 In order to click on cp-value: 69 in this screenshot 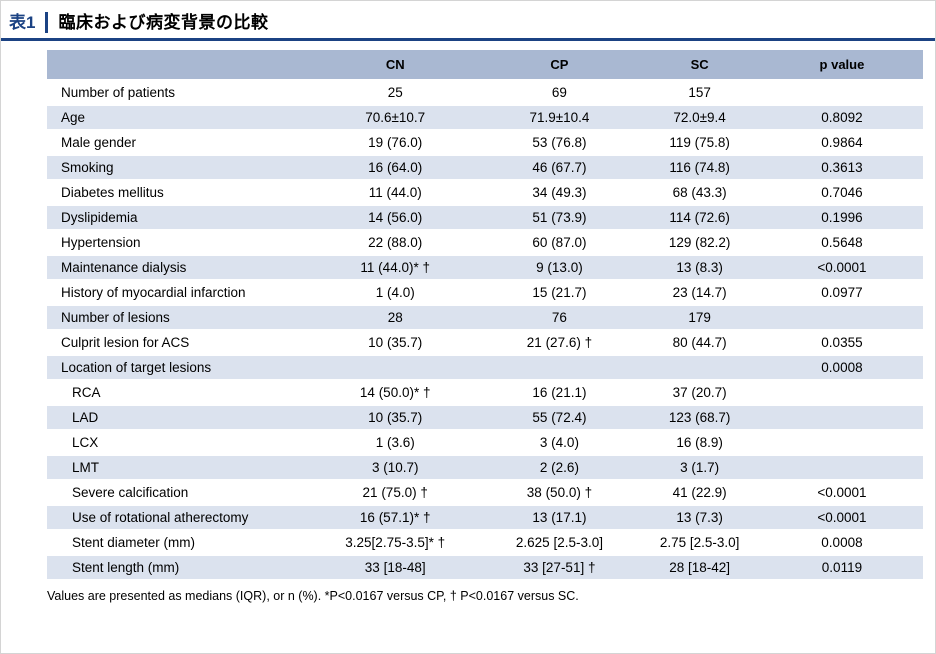, I will do `click(559, 93)`.